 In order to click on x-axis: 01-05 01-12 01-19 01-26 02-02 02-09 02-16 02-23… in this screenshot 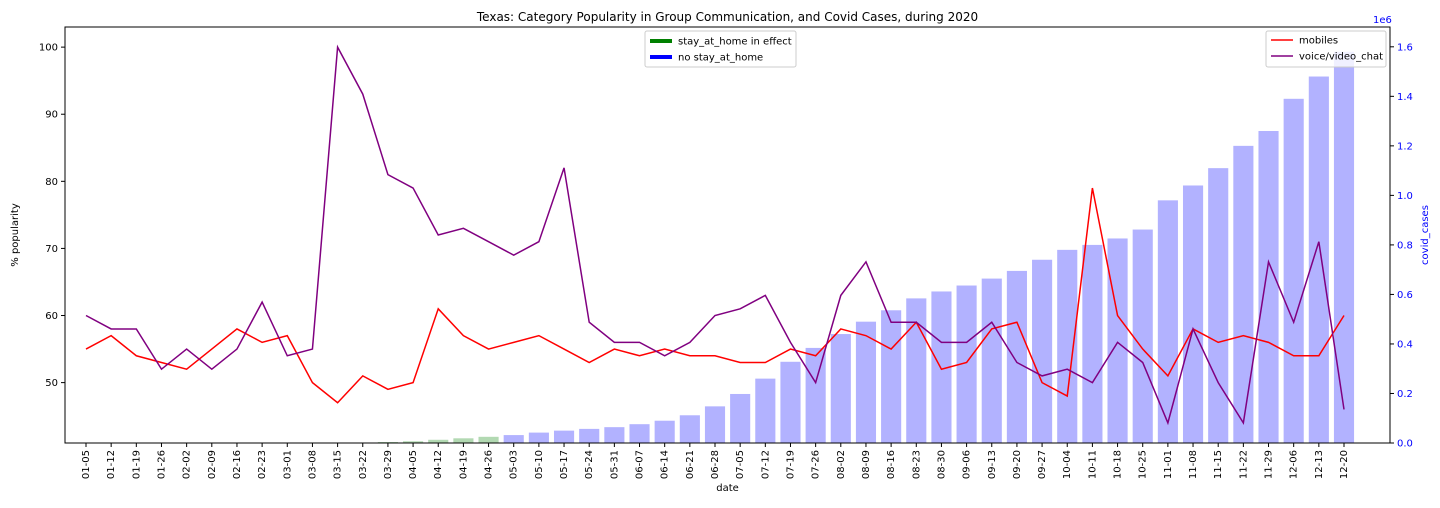, I will do `click(715, 461)`.